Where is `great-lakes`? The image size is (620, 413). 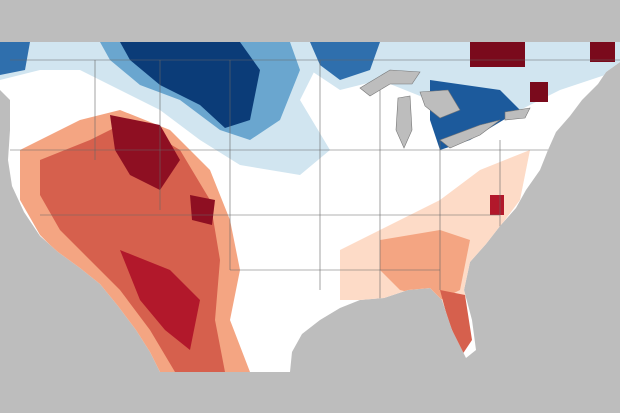 great-lakes is located at coordinates (445, 109).